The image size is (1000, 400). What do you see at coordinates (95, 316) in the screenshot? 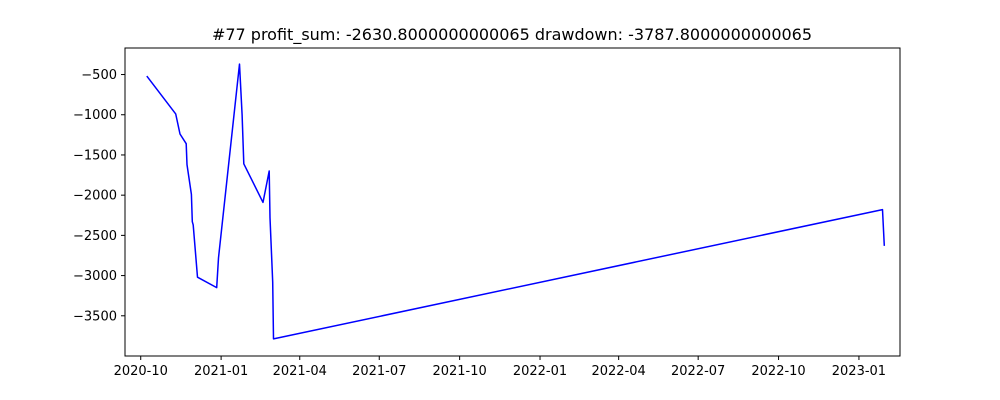
I see `y-tick-label: −3500` at bounding box center [95, 316].